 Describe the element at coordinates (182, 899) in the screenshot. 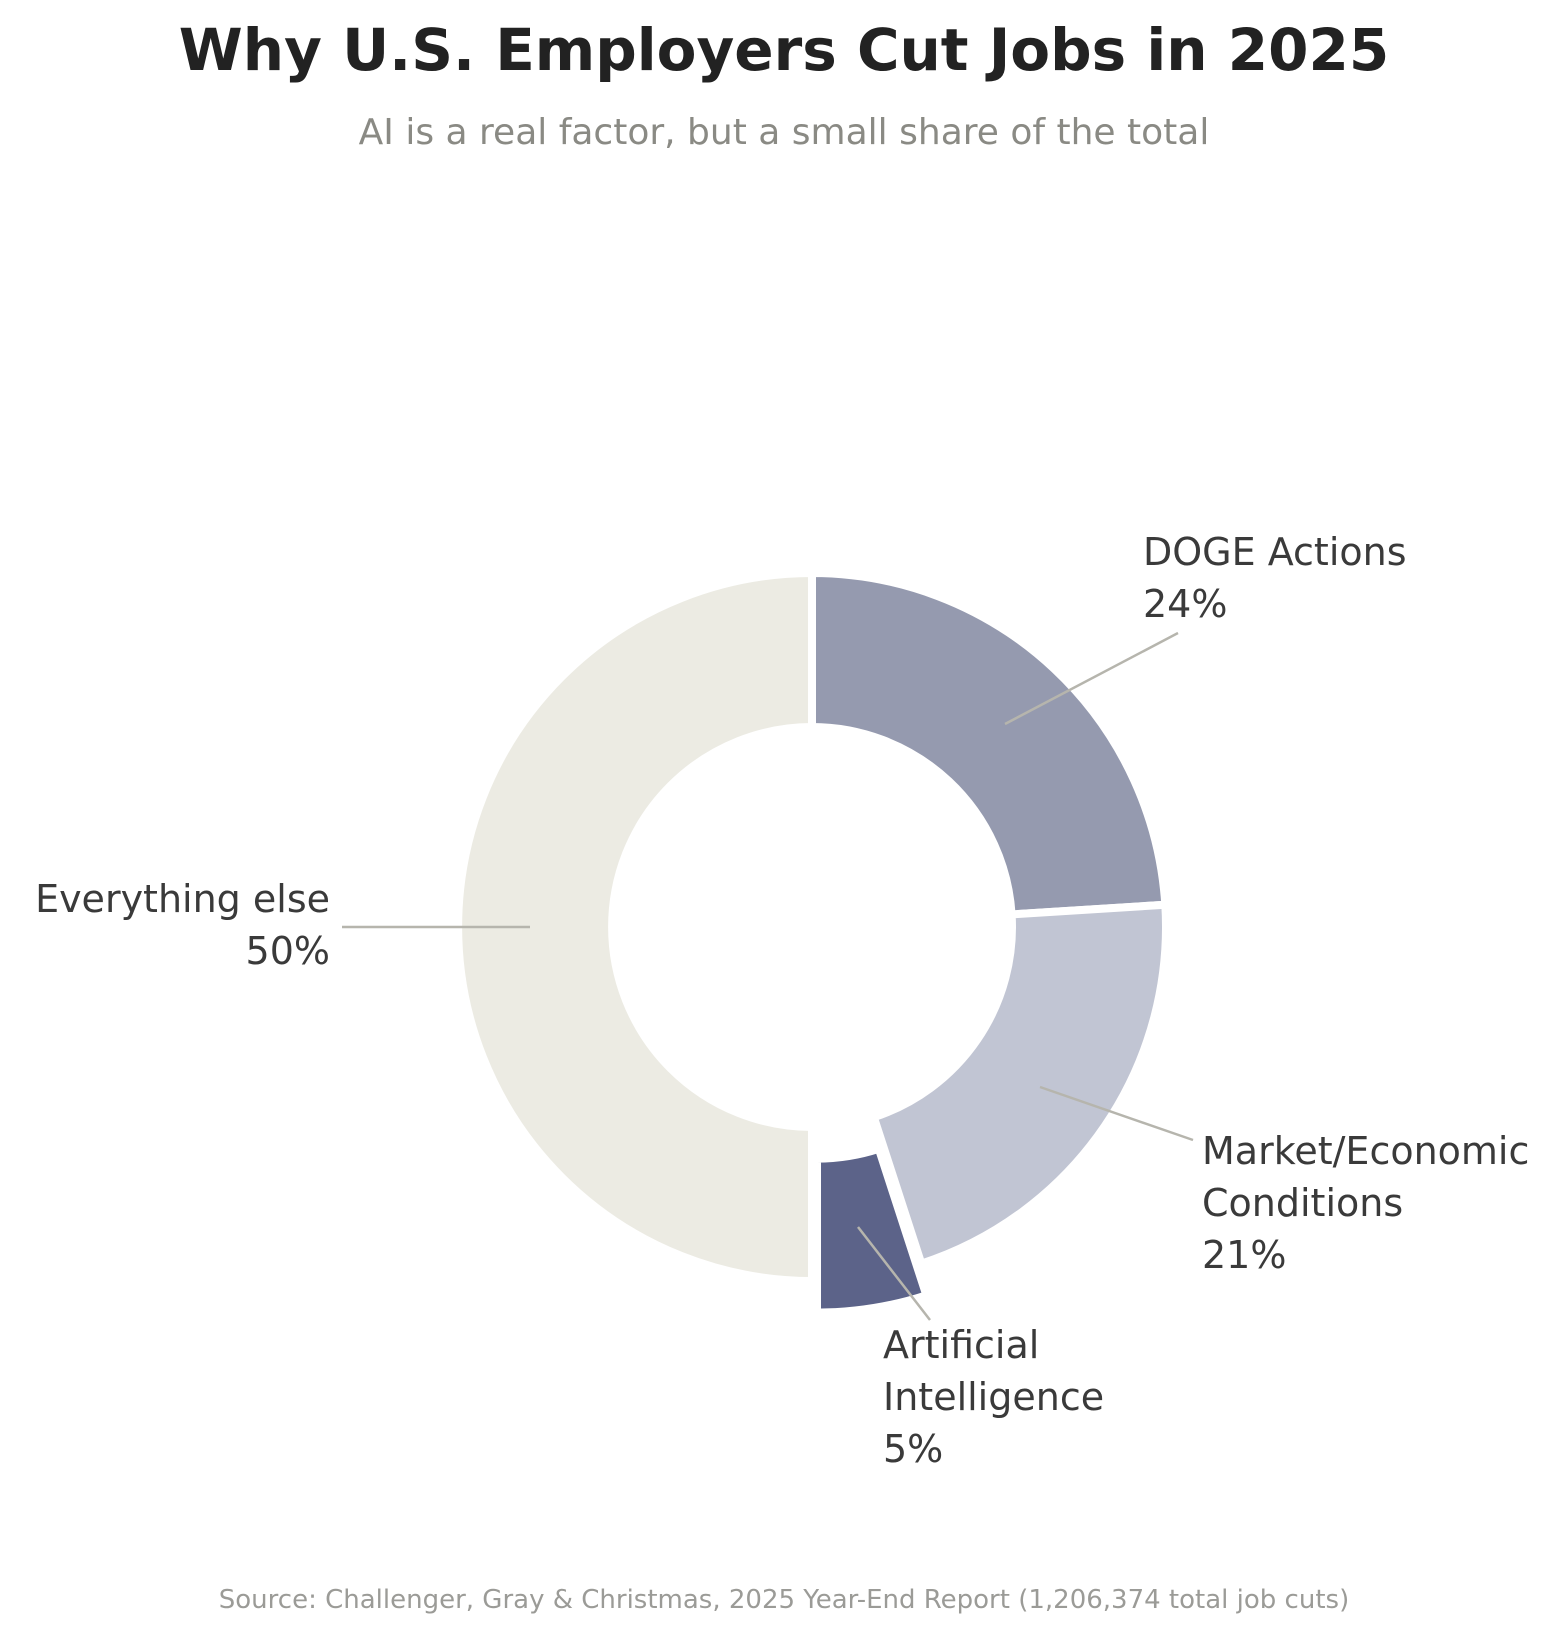

I see `slice-name-label: Everything else` at that location.